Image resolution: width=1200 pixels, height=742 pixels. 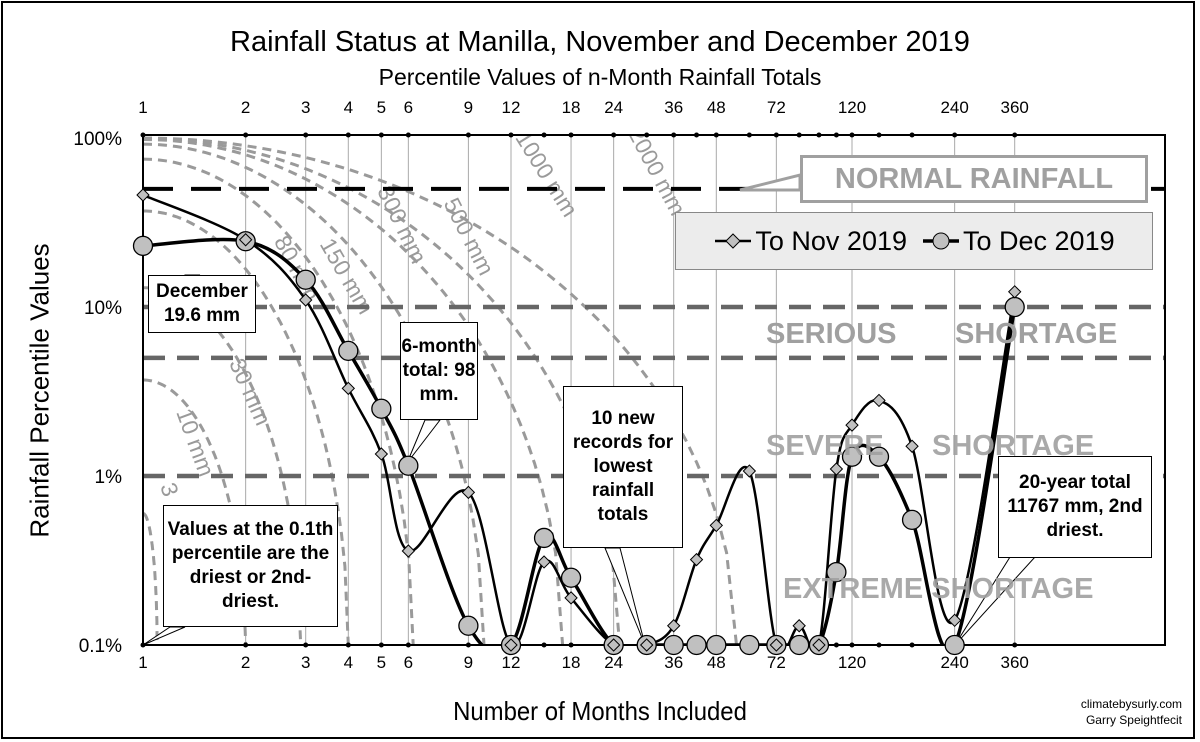 I want to click on x-tick-label-top: 4, so click(x=348, y=107).